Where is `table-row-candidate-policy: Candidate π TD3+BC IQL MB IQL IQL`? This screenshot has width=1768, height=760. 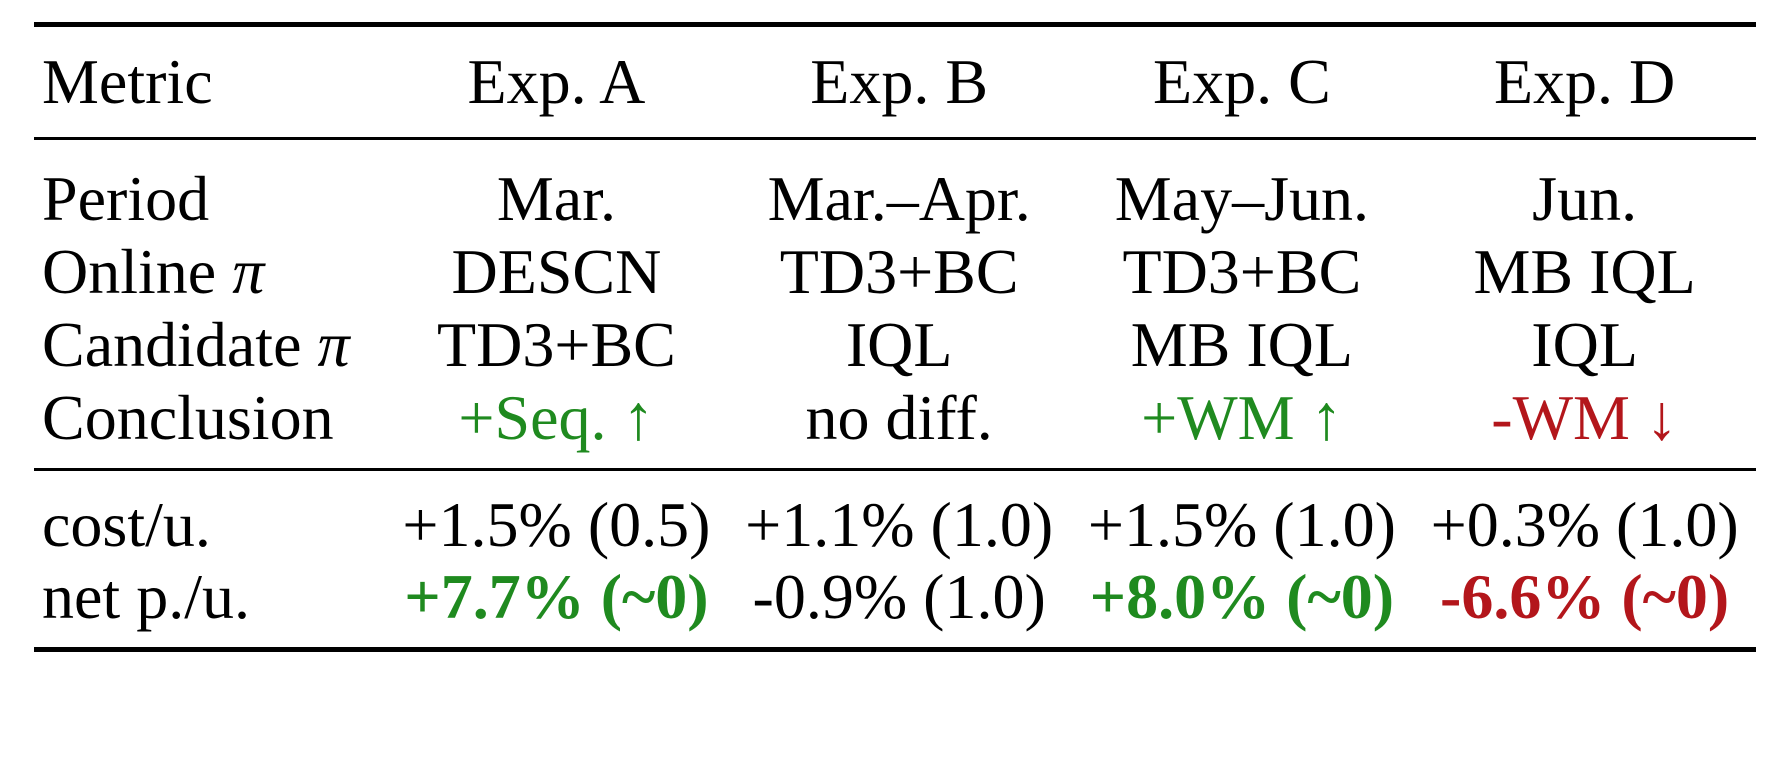
table-row-candidate-policy: Candidate π TD3+BC IQL MB IQL IQL is located at coordinates (895, 344).